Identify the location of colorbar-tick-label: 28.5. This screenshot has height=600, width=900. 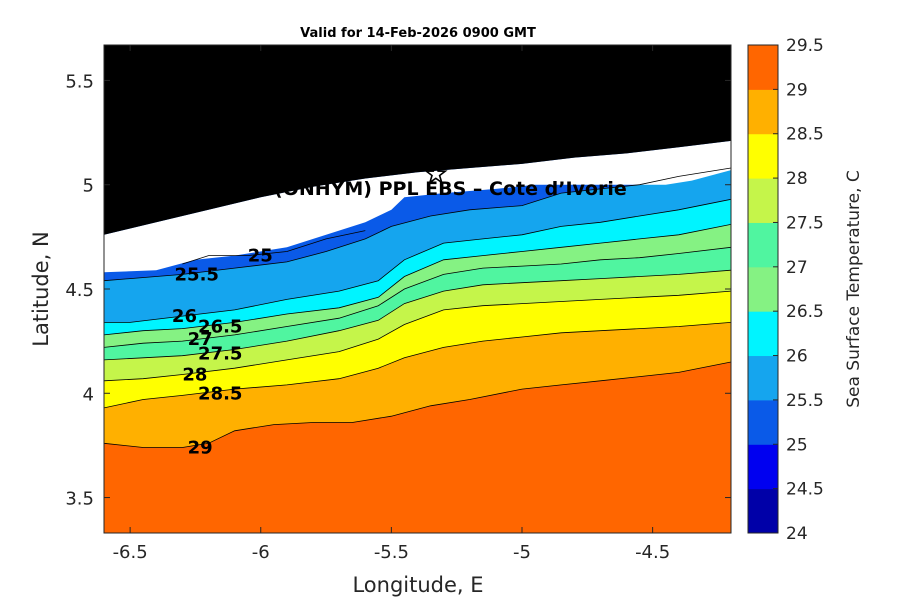
(805, 135).